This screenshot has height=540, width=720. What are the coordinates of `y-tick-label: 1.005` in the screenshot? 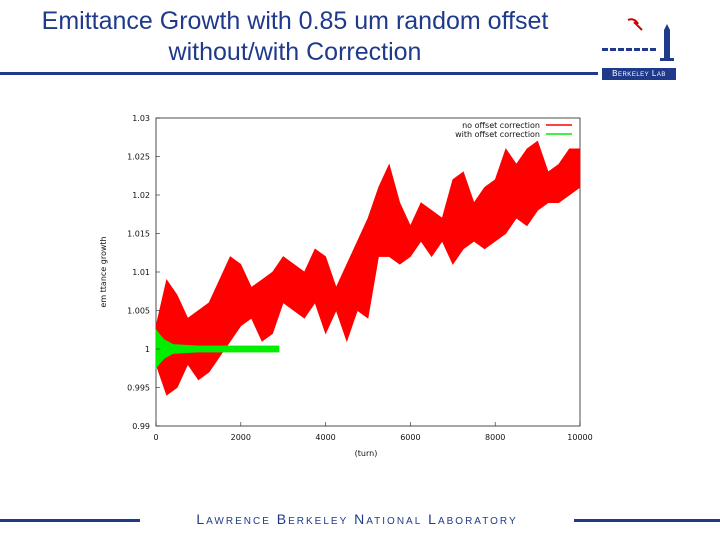 It's located at (138, 311).